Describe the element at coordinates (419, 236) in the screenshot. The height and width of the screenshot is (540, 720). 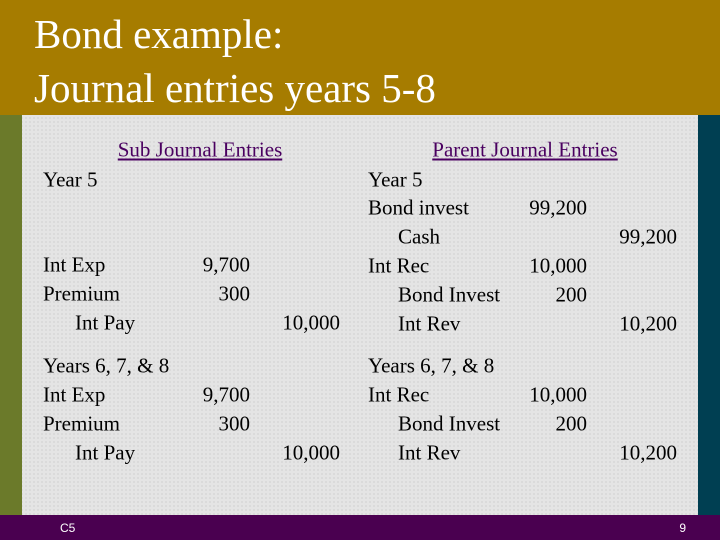
I see `account-name: Cash` at that location.